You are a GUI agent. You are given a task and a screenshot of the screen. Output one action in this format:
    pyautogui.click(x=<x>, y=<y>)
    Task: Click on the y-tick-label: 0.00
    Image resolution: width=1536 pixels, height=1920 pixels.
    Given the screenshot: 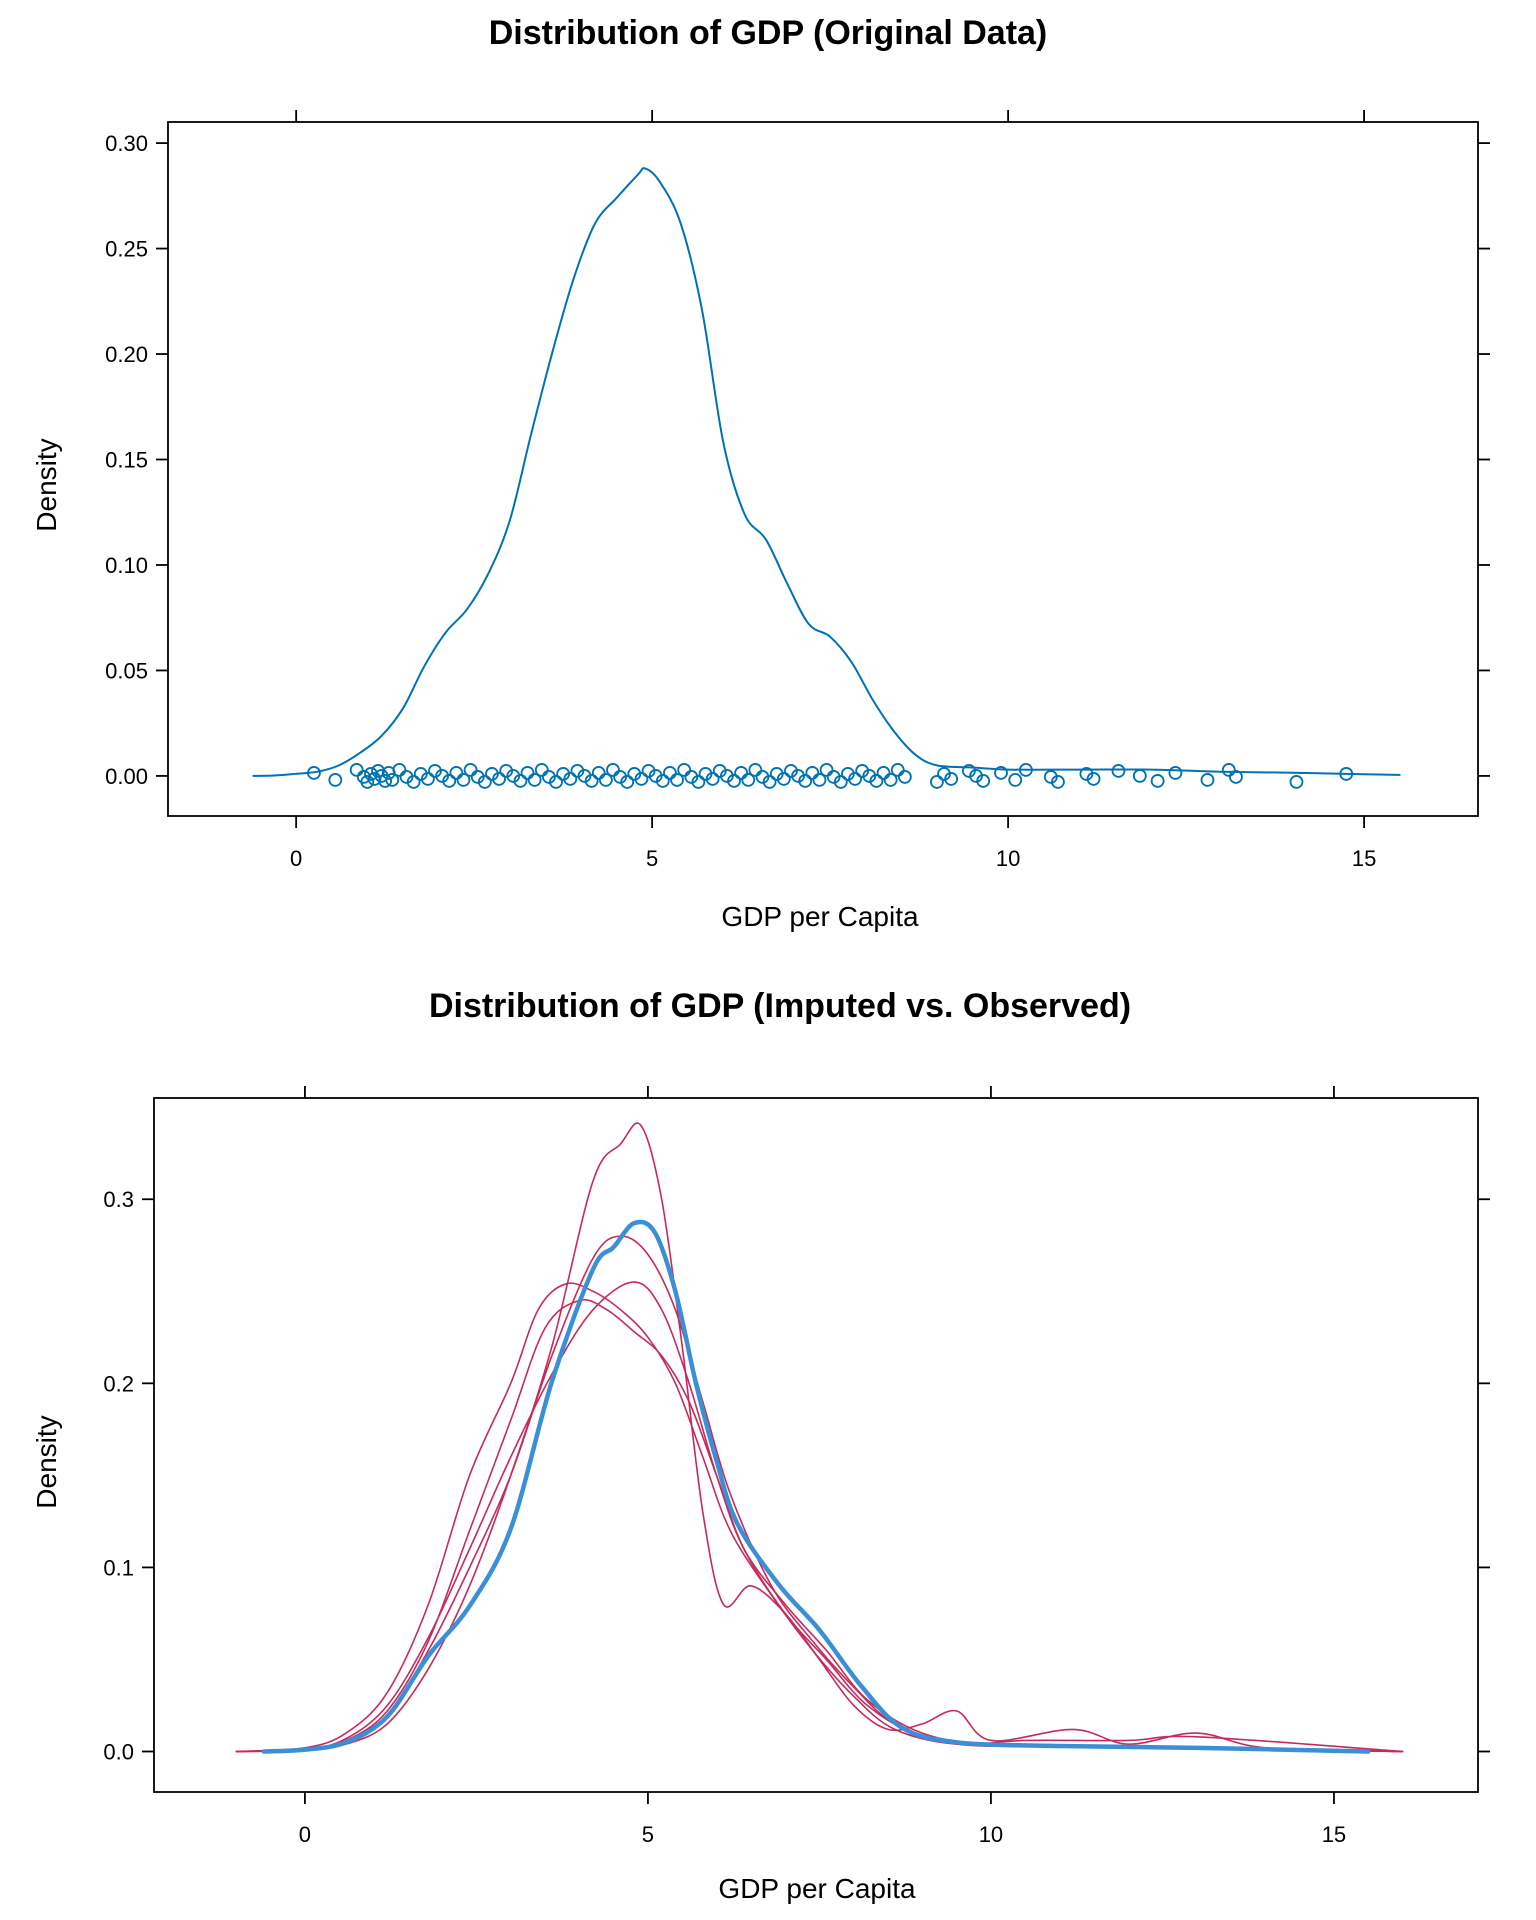 What is the action you would take?
    pyautogui.click(x=126, y=776)
    